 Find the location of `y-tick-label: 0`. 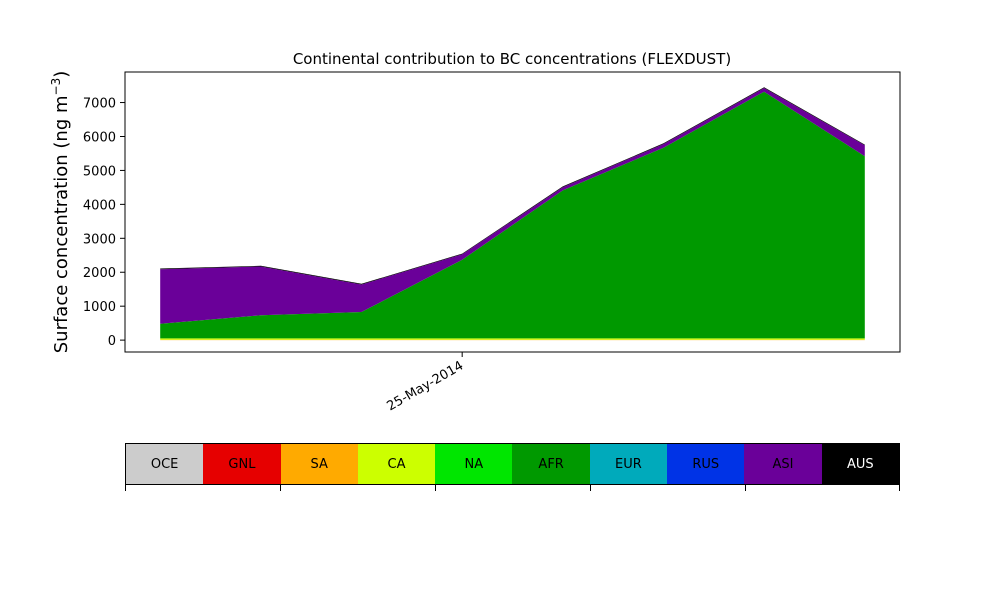

y-tick-label: 0 is located at coordinates (112, 341).